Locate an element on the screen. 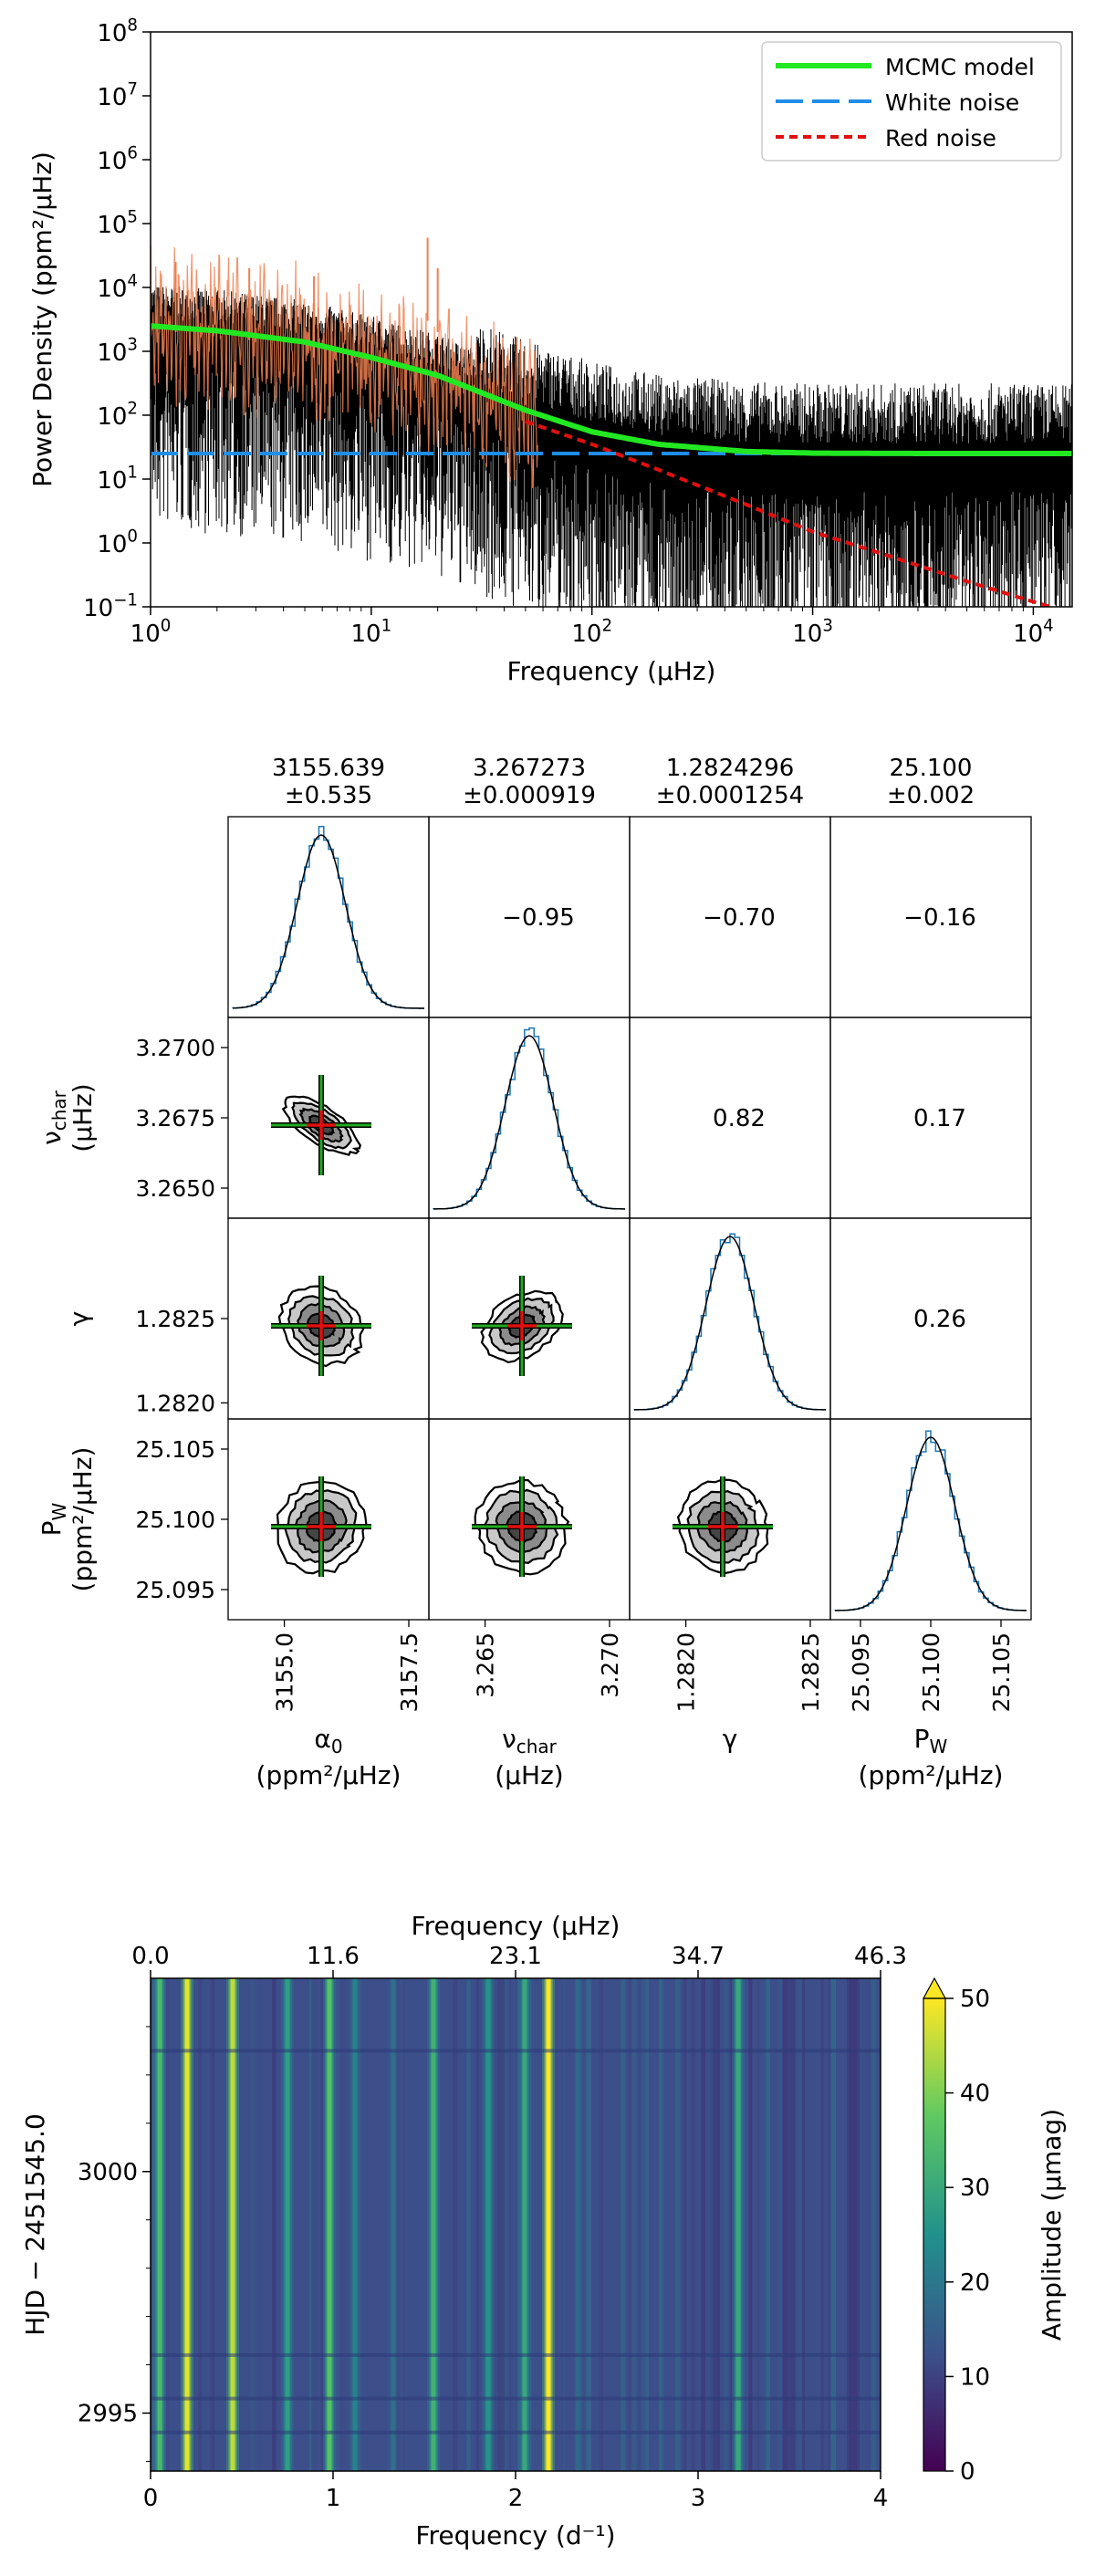 This screenshot has width=1095, height=2576. legend-label-red: Red noise is located at coordinates (940, 138).